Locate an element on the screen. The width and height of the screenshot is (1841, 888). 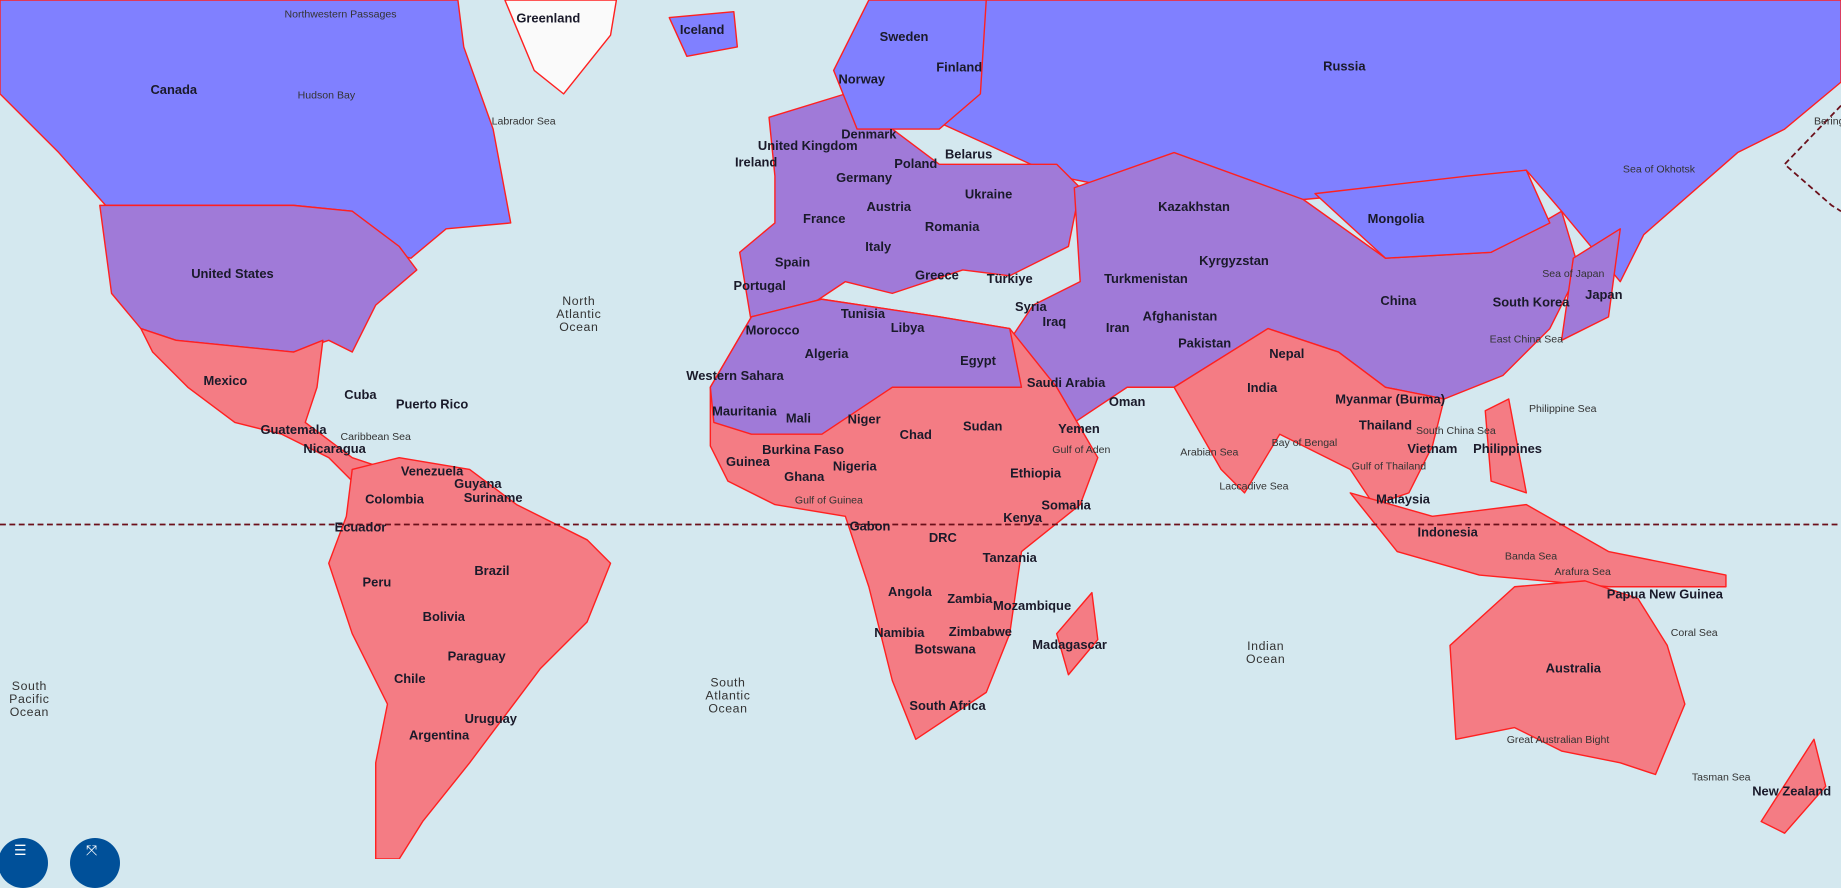
layers-button: ☰ is located at coordinates (24, 863).